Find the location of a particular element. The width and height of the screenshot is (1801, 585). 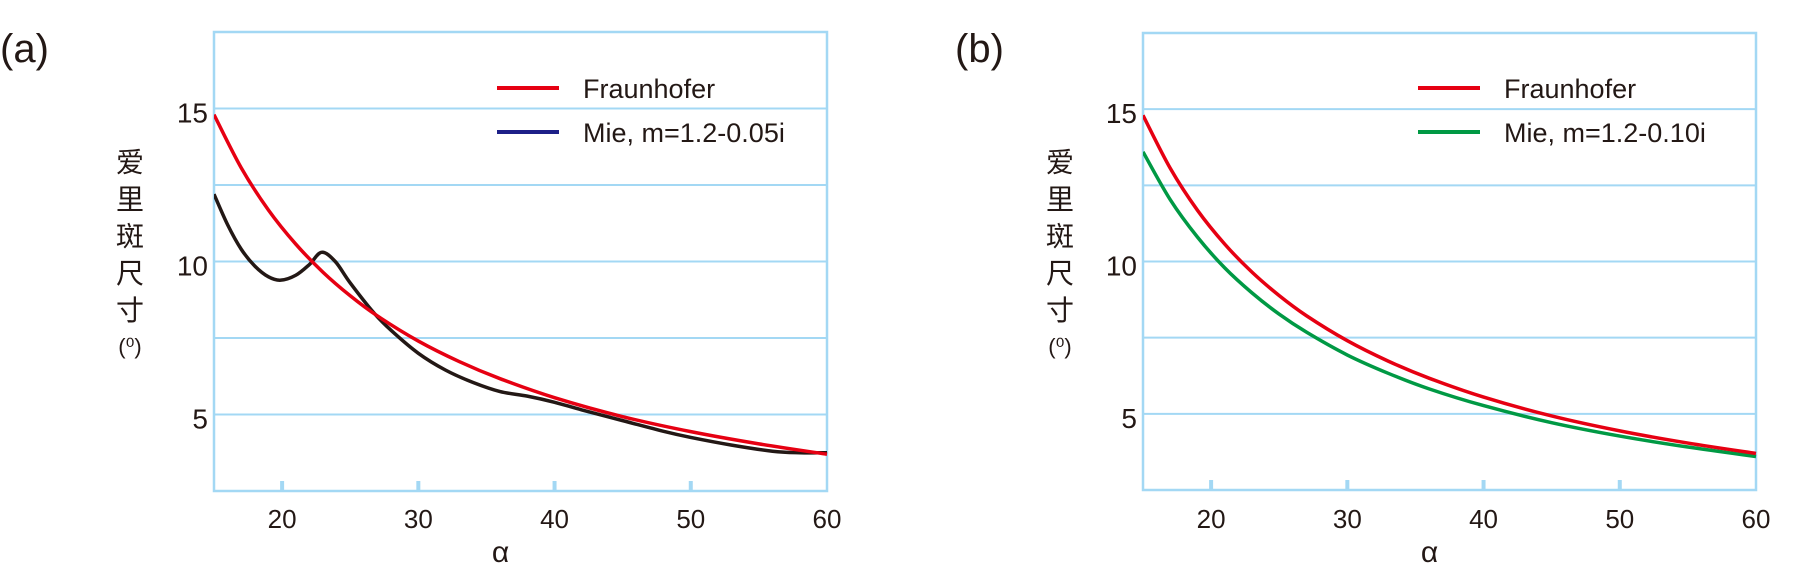

panel-label: (a) is located at coordinates (24, 49).